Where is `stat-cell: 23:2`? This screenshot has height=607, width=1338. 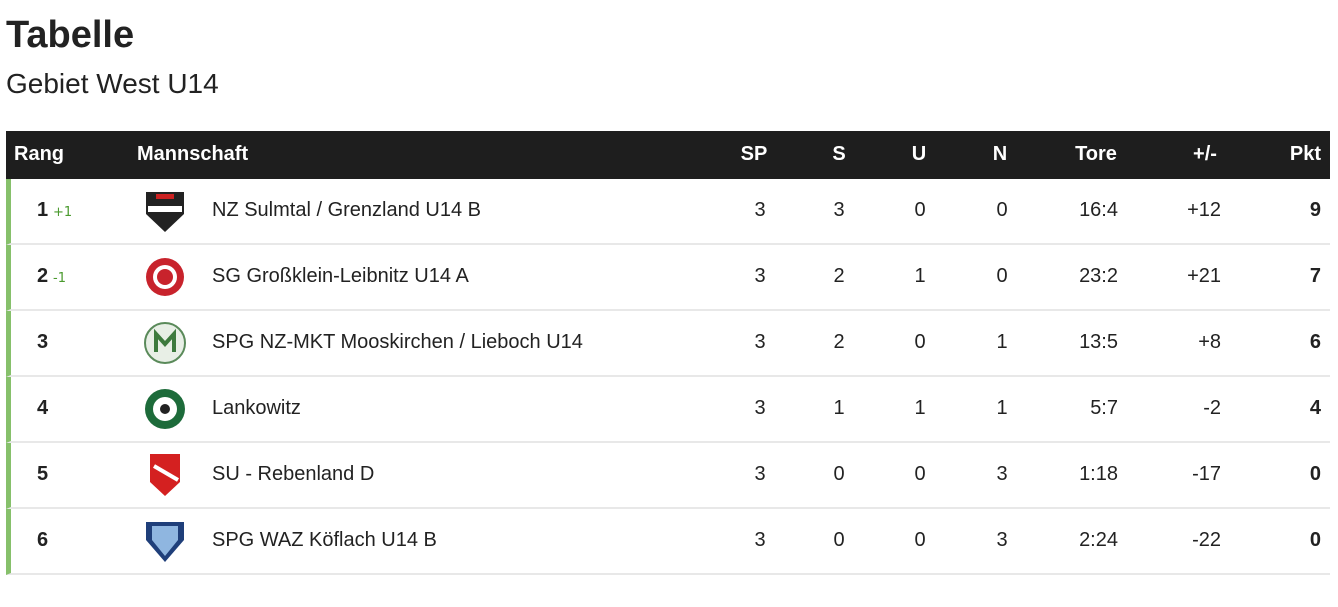 stat-cell: 23:2 is located at coordinates (1098, 276).